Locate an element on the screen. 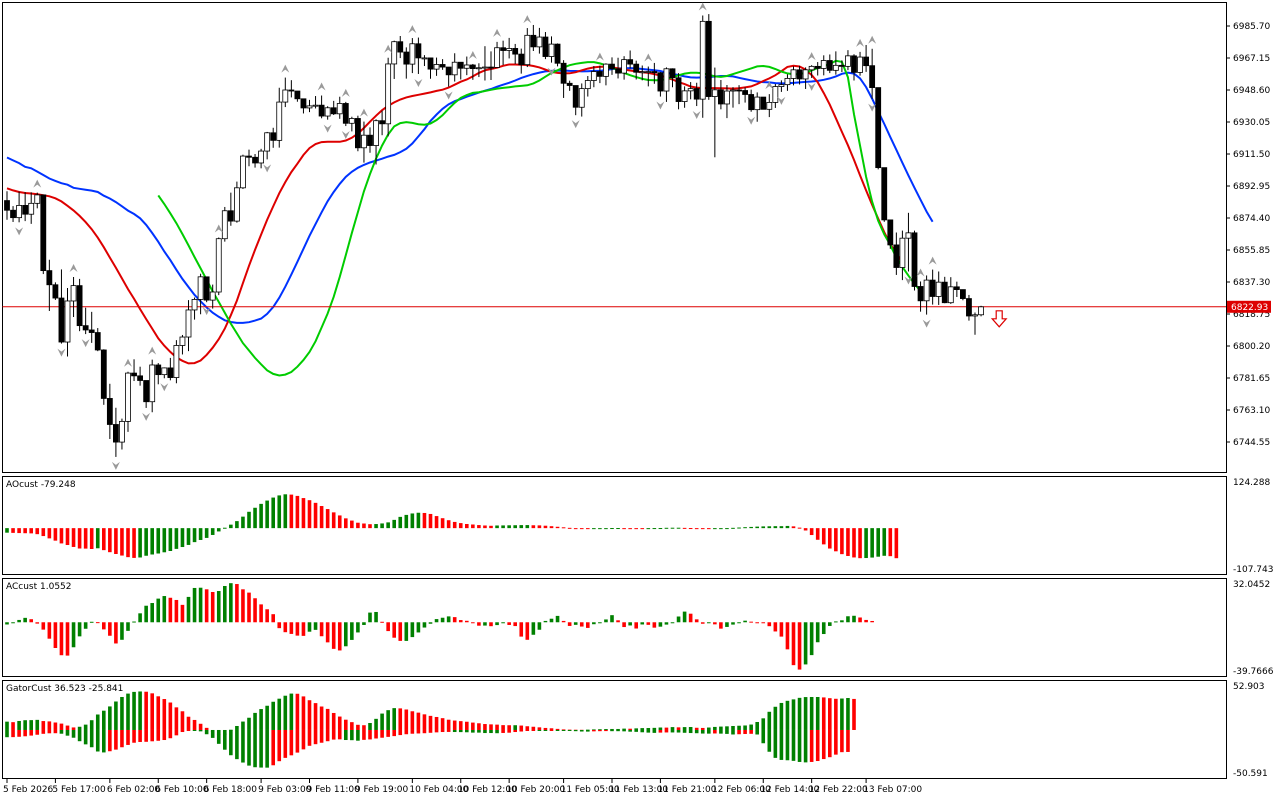  gator-min-label: -50.591 is located at coordinates (1250, 774).